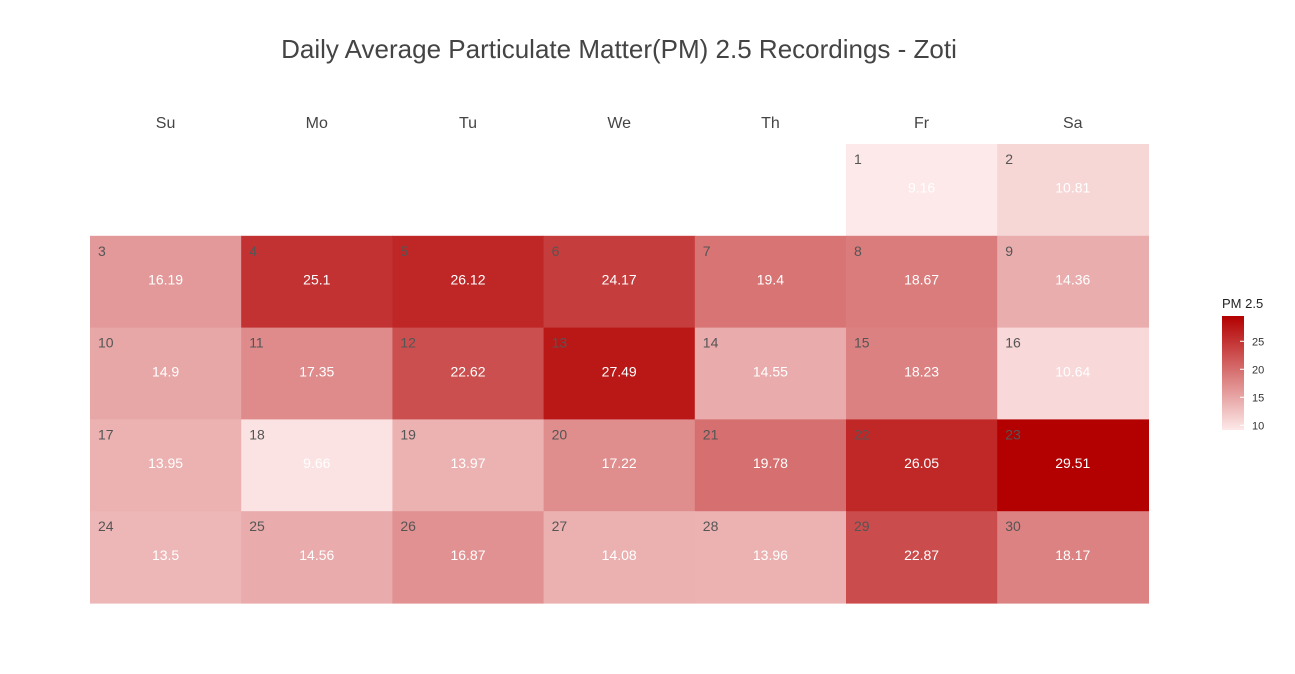 Image resolution: width=1295 pixels, height=674 pixels. I want to click on weekday-header: Fr, so click(922, 123).